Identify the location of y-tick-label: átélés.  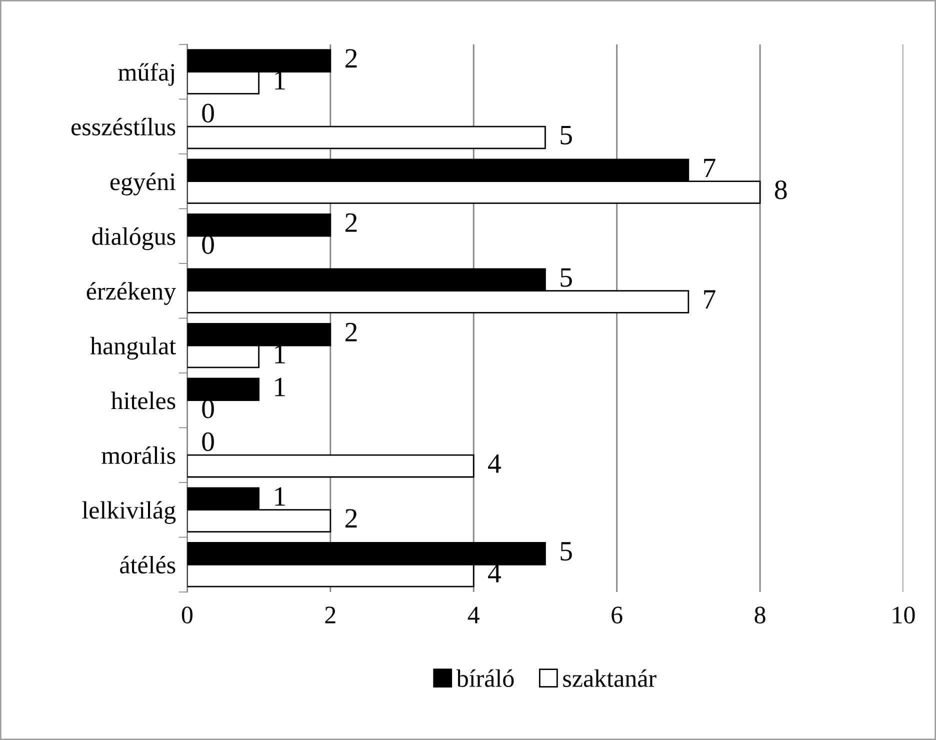
(148, 565).